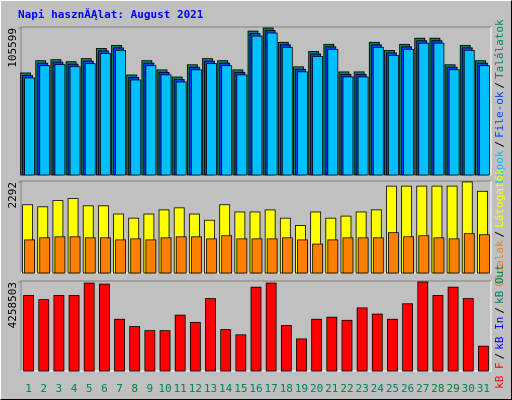 Image resolution: width=512 pixels, height=400 pixels. Describe the element at coordinates (499, 198) in the screenshot. I see `legend-entry: Látogatók` at that location.